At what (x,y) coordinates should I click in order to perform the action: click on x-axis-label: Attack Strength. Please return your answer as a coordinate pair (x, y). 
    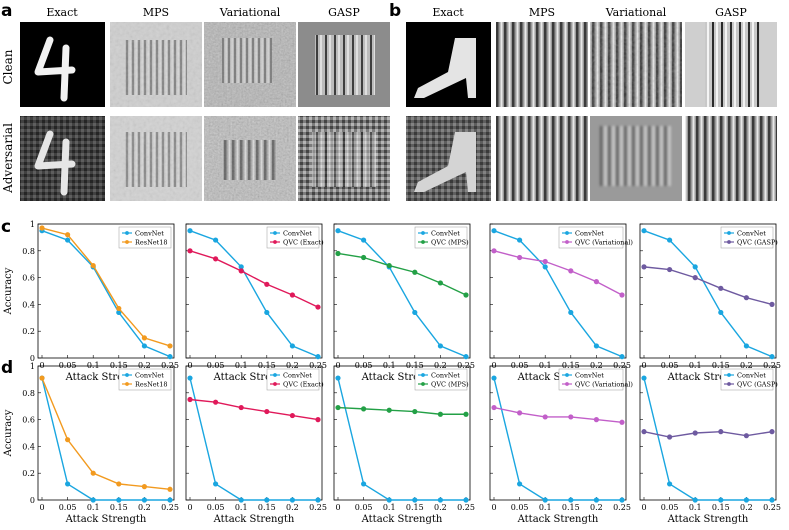
    Looking at the image, I should click on (106, 519).